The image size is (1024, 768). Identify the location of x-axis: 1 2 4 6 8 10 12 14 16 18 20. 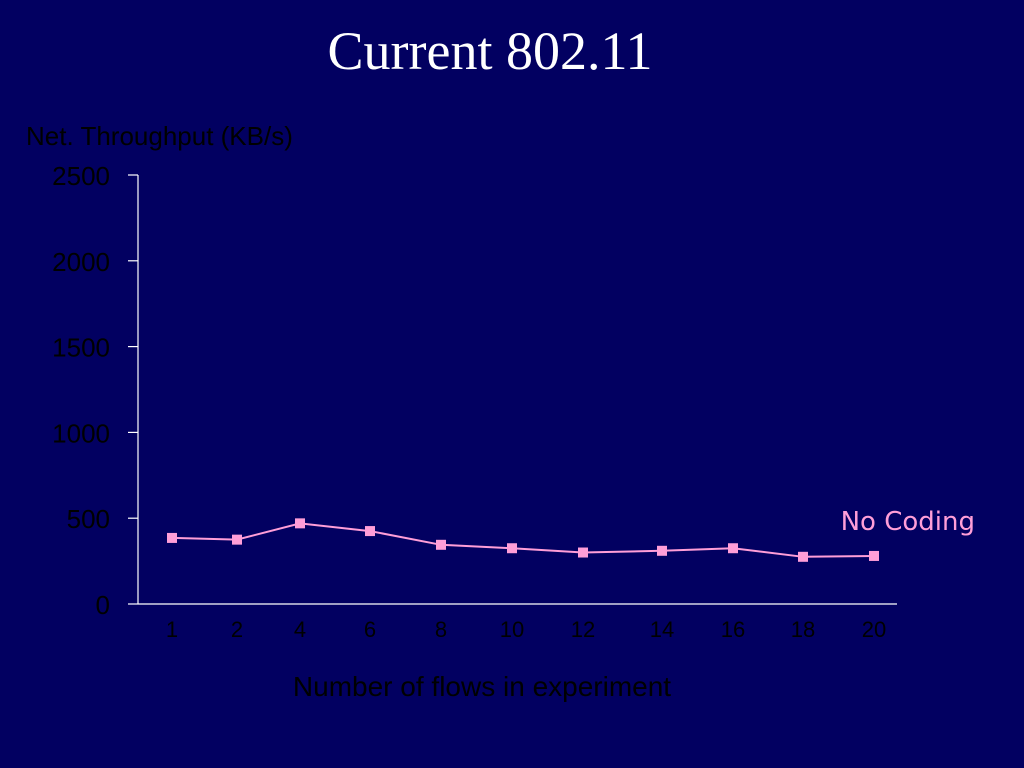
(517, 622).